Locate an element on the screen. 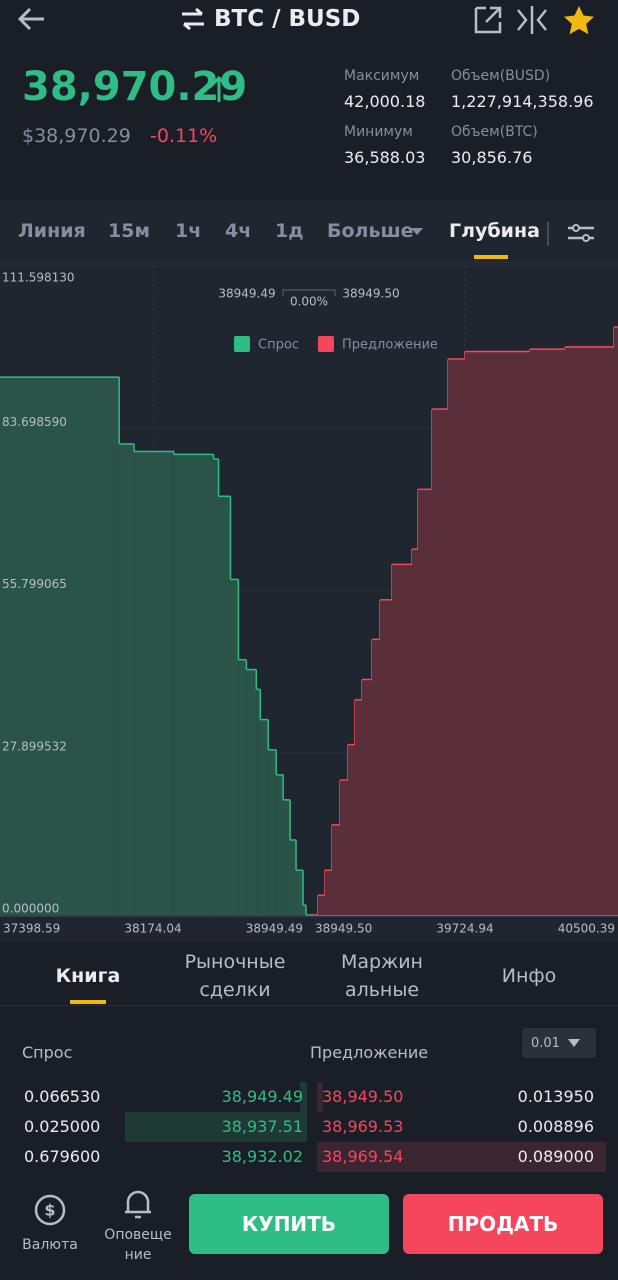  step-select is located at coordinates (559, 1043).